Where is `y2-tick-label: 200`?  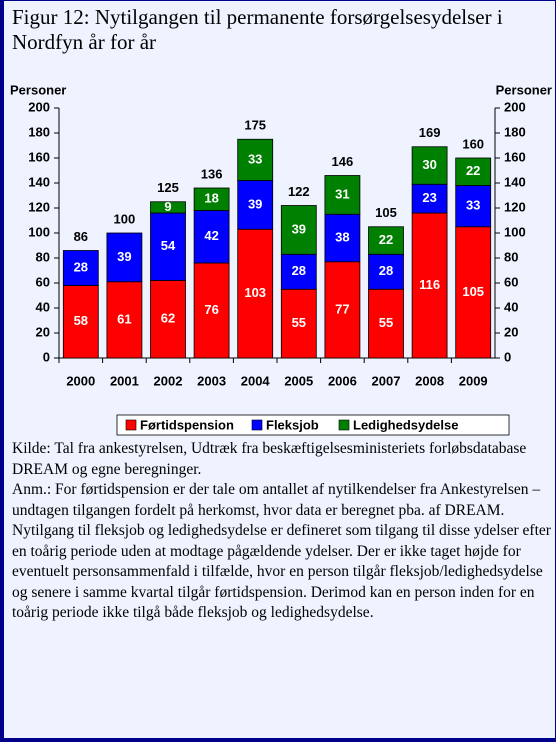 y2-tick-label: 200 is located at coordinates (515, 106).